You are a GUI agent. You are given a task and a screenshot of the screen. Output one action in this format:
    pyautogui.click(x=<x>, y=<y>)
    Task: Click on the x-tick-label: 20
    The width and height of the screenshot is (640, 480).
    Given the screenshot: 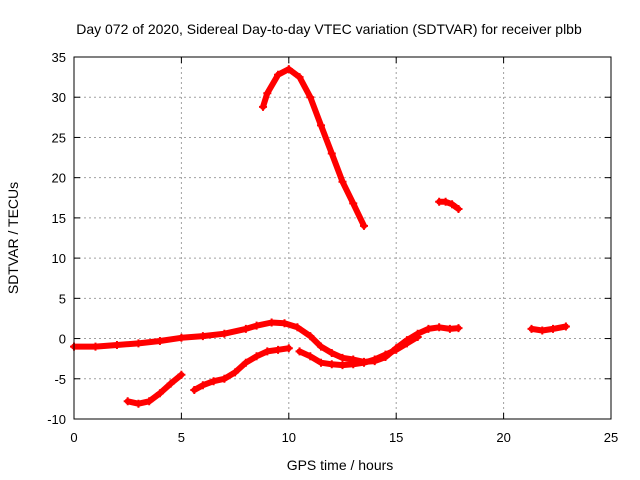 What is the action you would take?
    pyautogui.click(x=503, y=437)
    